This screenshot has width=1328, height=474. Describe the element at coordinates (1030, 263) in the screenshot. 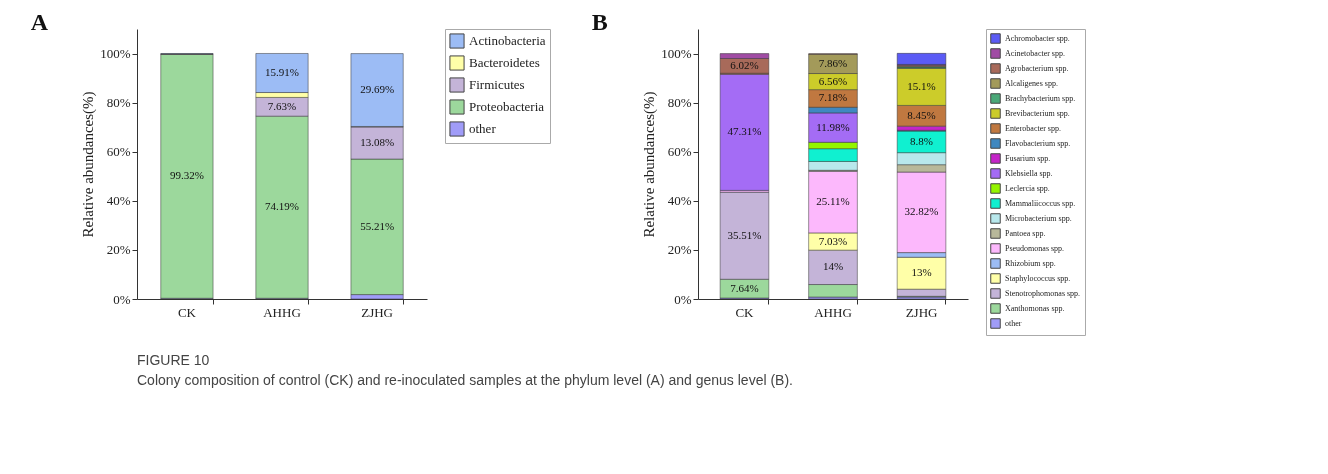

I see `legend-label: Rhizobium spp.` at that location.